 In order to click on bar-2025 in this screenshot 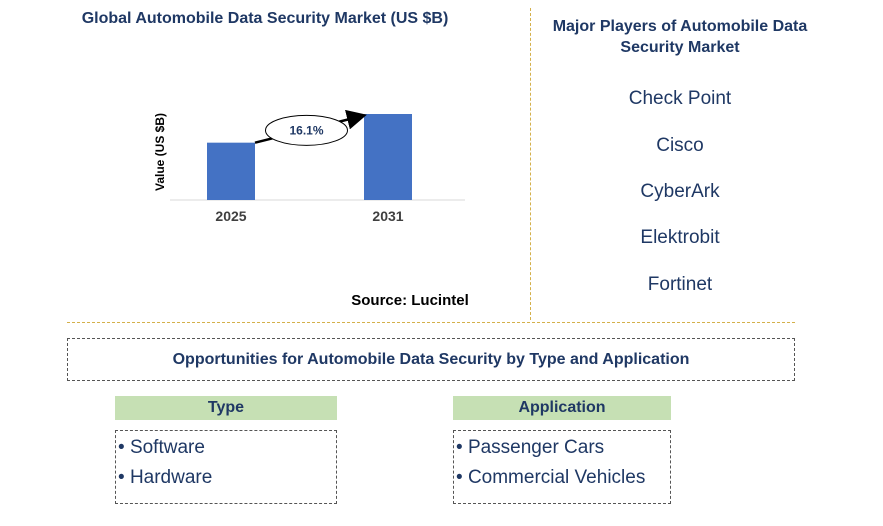, I will do `click(231, 171)`.